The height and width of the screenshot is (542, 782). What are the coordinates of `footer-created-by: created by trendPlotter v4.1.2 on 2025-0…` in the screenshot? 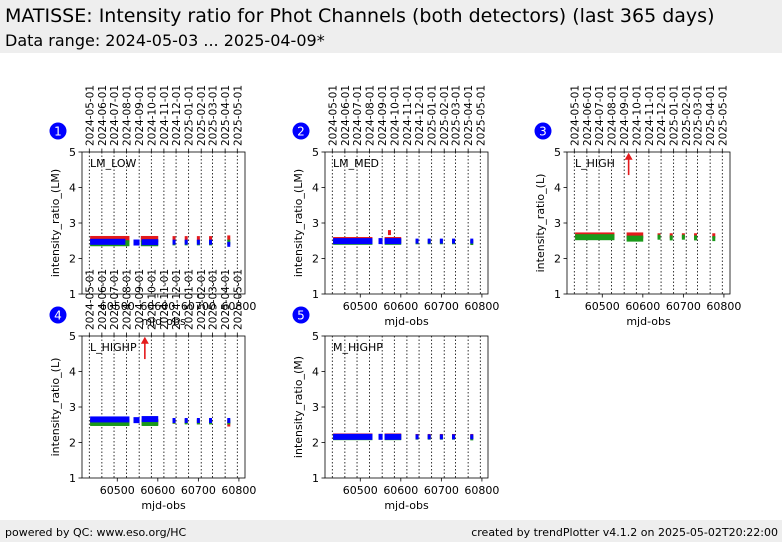 It's located at (624, 532).